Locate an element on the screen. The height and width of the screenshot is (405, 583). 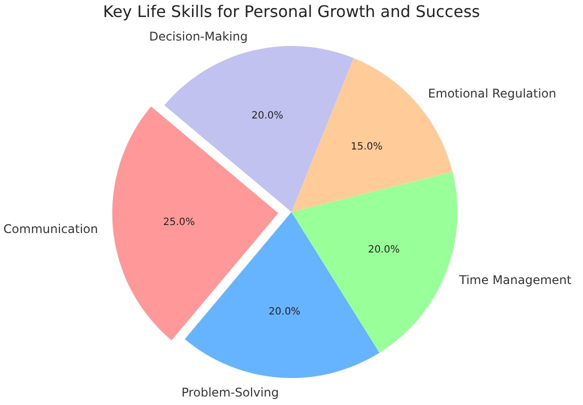
chart-title: Key Life Skills for Personal Growth and Success is located at coordinates (291, 11).